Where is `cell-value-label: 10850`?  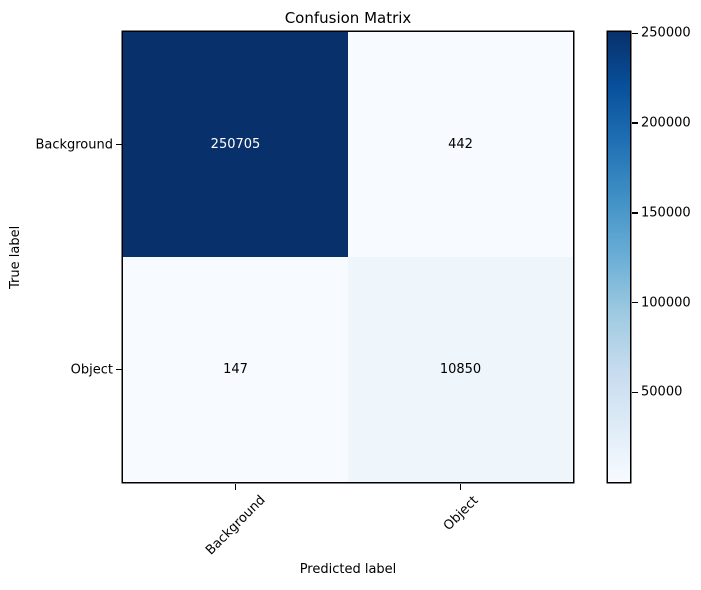
cell-value-label: 10850 is located at coordinates (460, 369).